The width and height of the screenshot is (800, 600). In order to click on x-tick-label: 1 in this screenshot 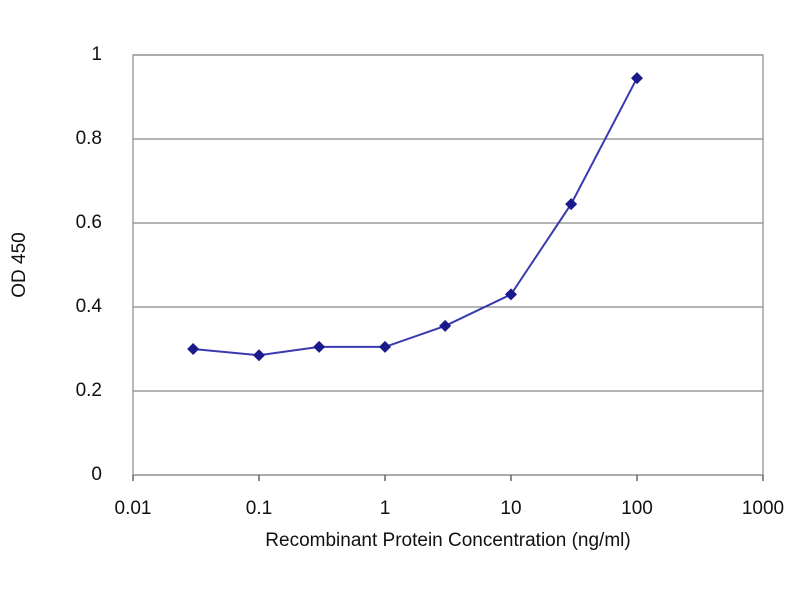, I will do `click(385, 508)`.